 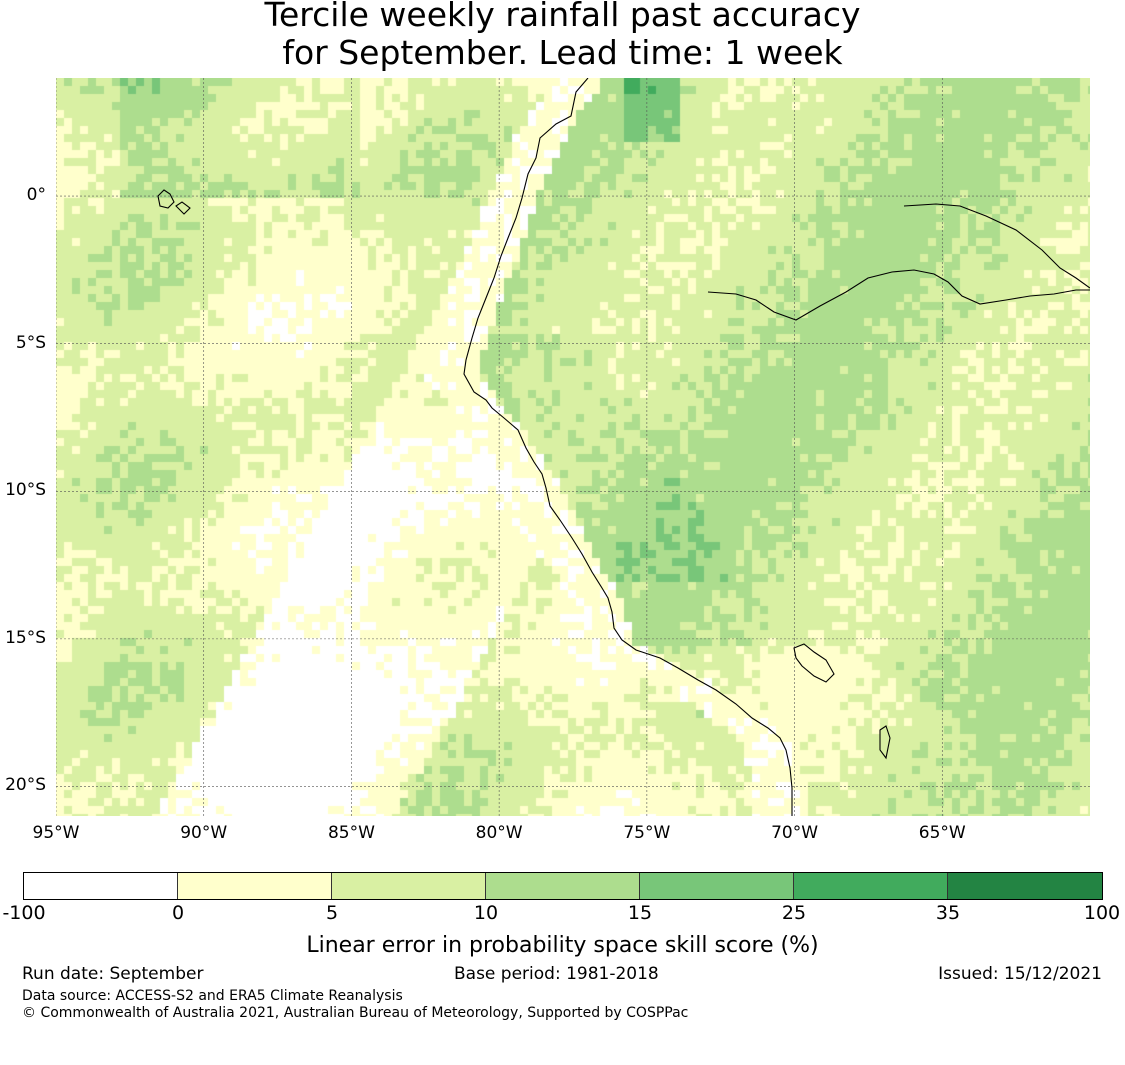 I want to click on lat-label: 15°S, so click(x=25, y=637).